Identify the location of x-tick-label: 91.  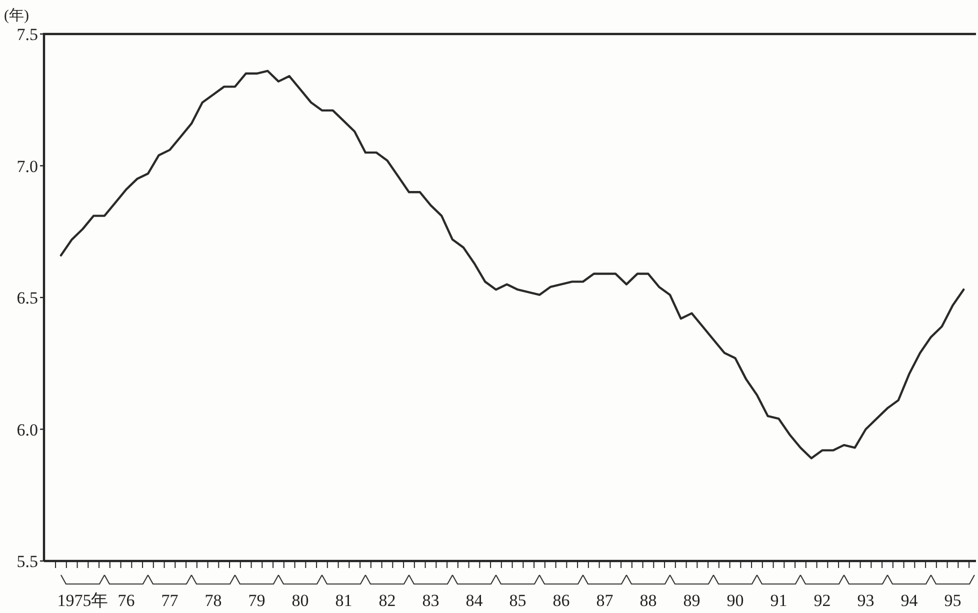
(779, 600).